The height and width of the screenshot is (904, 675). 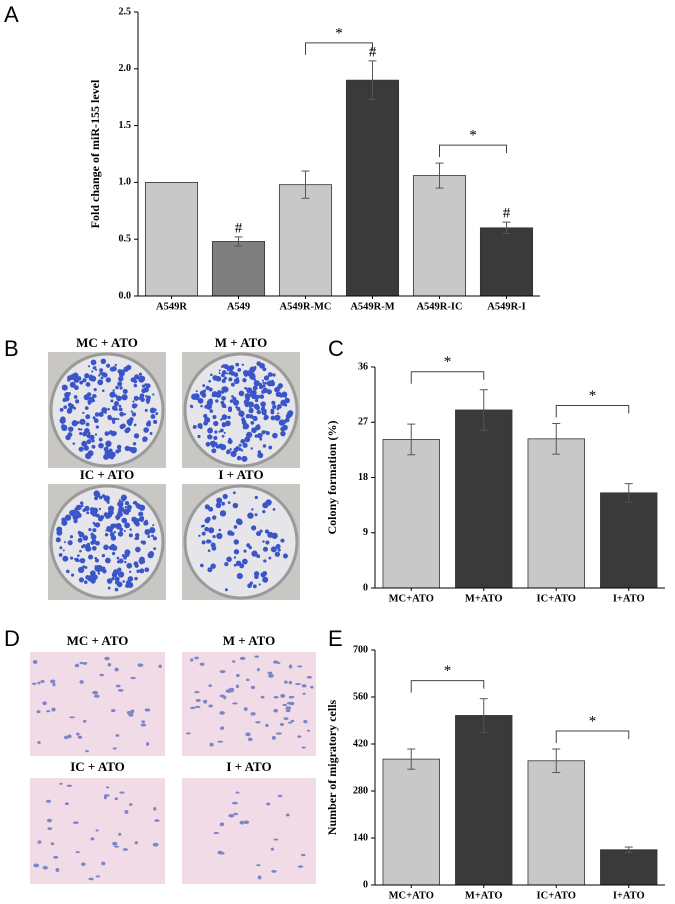 What do you see at coordinates (365, 532) in the screenshot?
I see `y-tick-label: 9` at bounding box center [365, 532].